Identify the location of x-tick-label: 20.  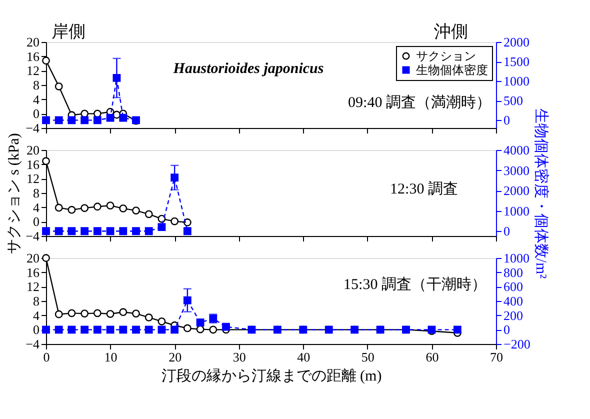
(175, 357).